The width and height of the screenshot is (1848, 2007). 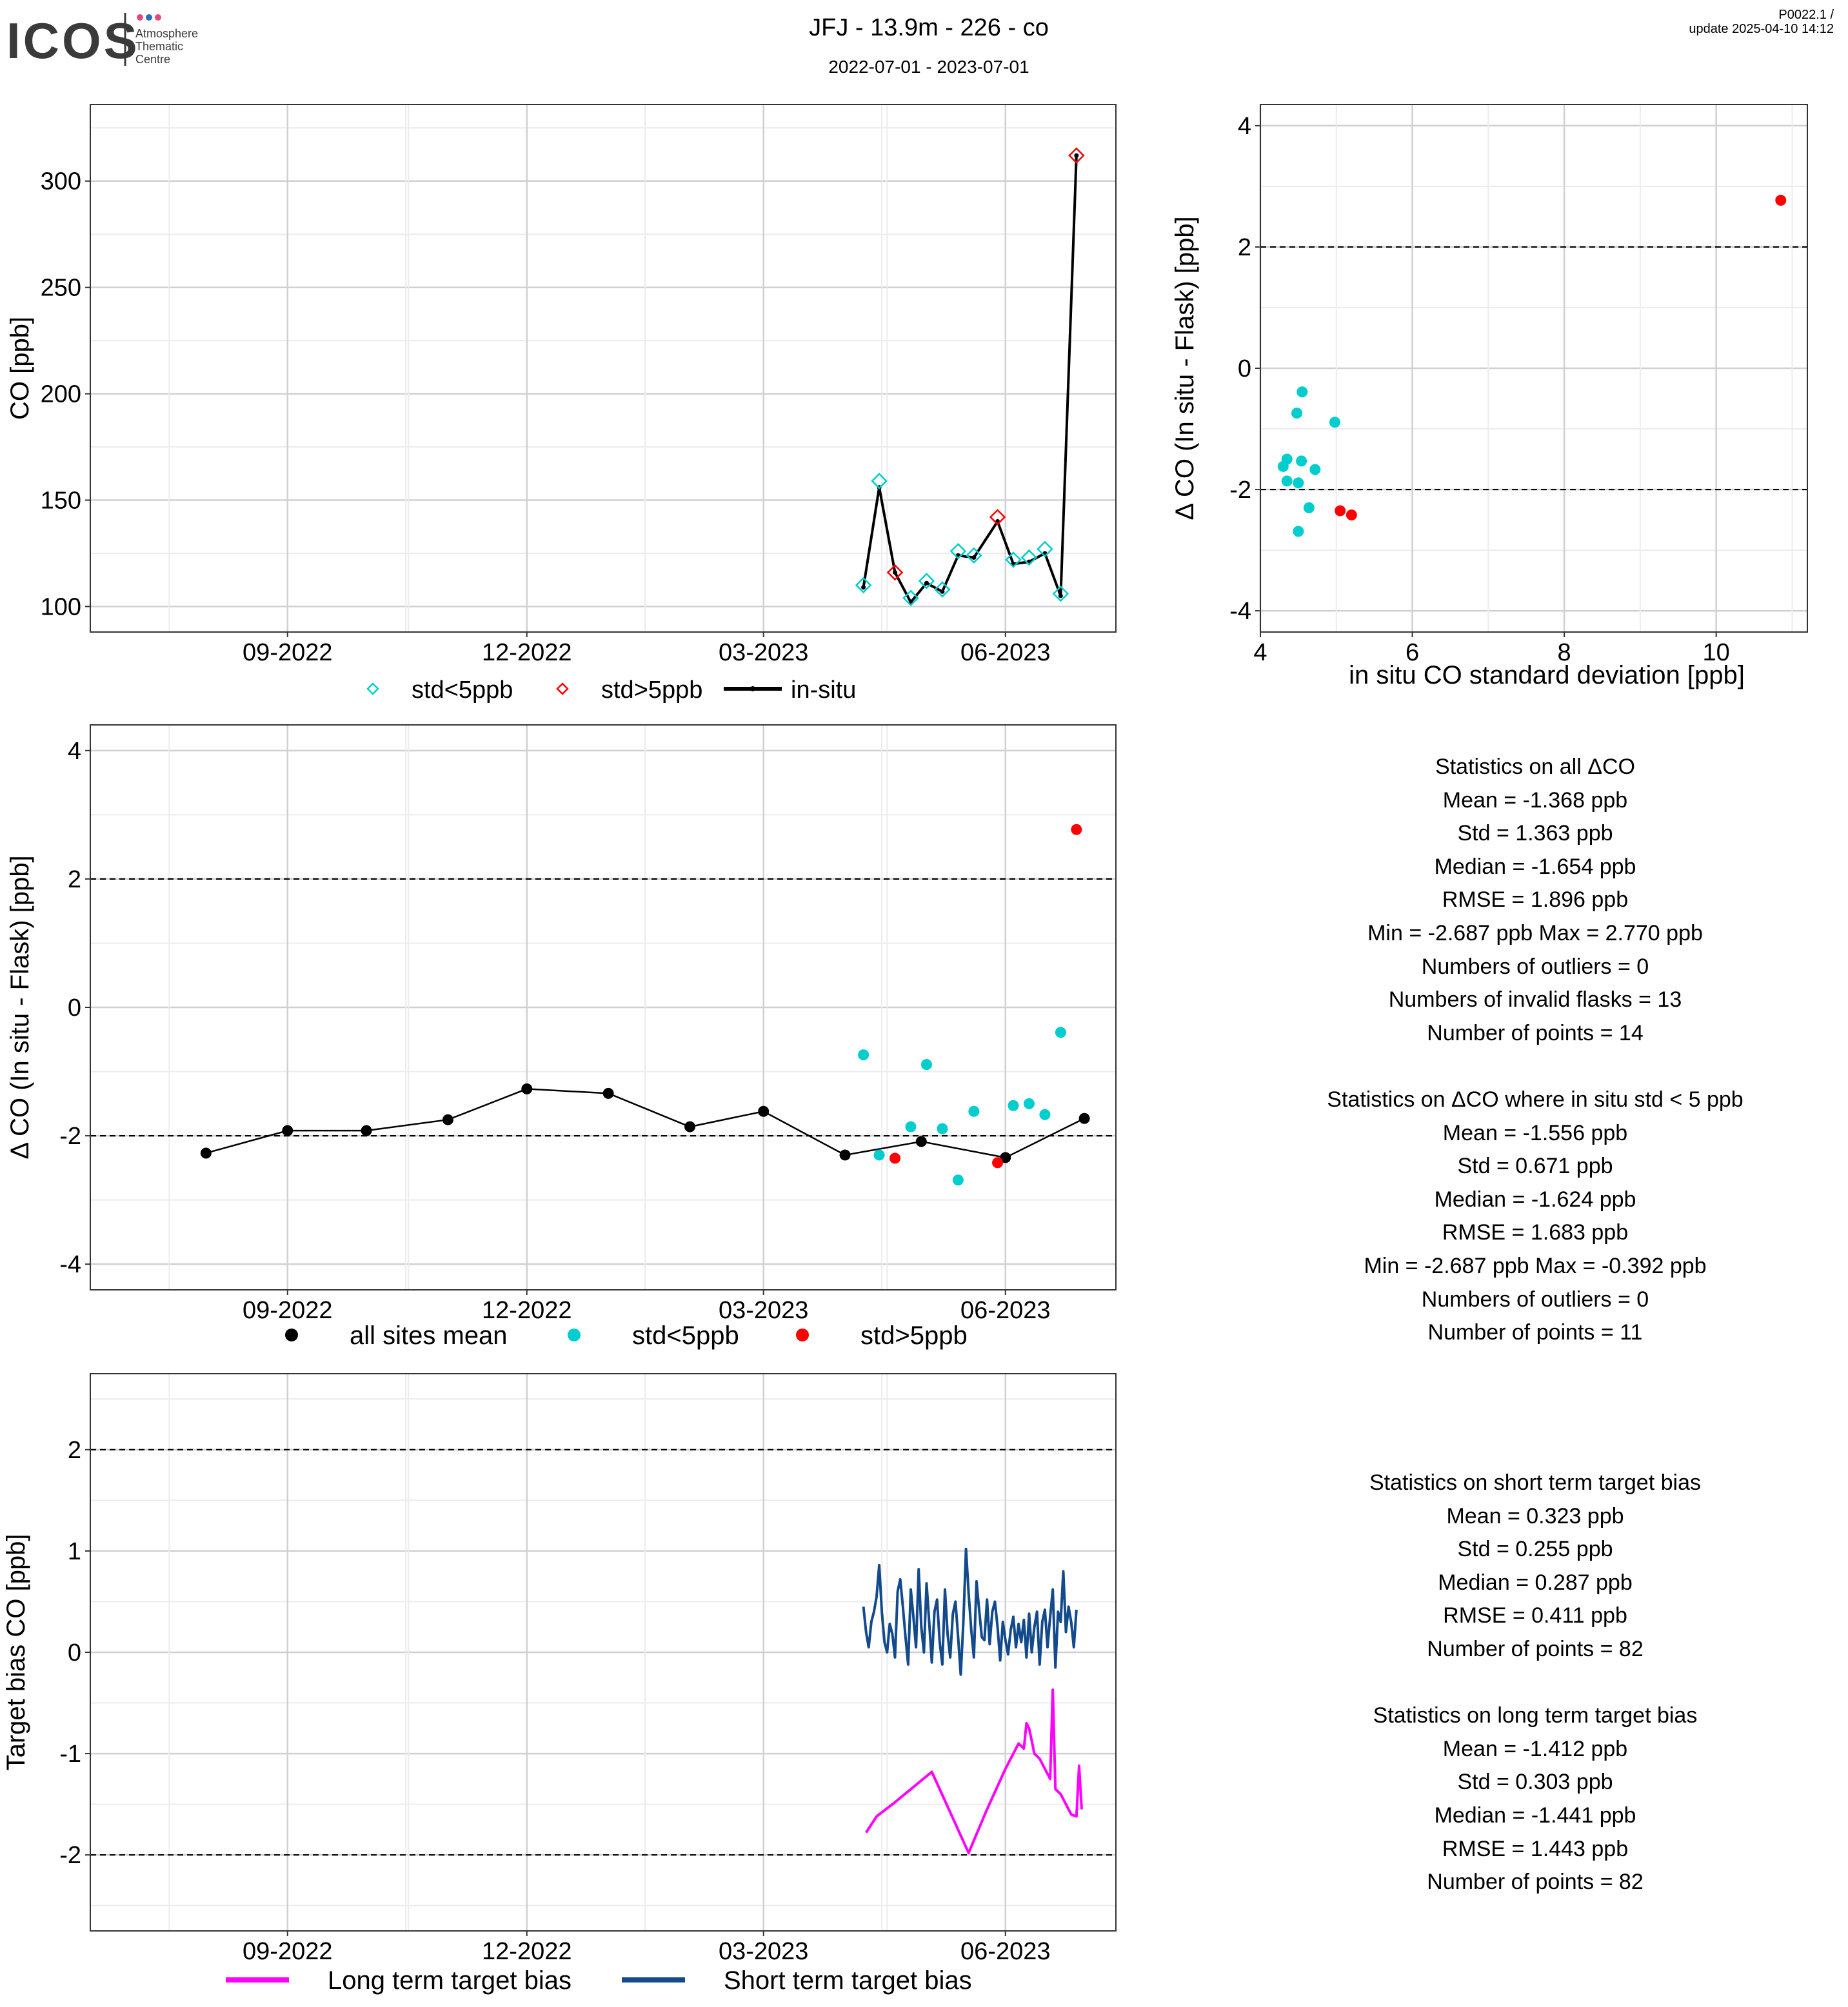 What do you see at coordinates (152, 59) in the screenshot?
I see `logo-sub-3: Centre` at bounding box center [152, 59].